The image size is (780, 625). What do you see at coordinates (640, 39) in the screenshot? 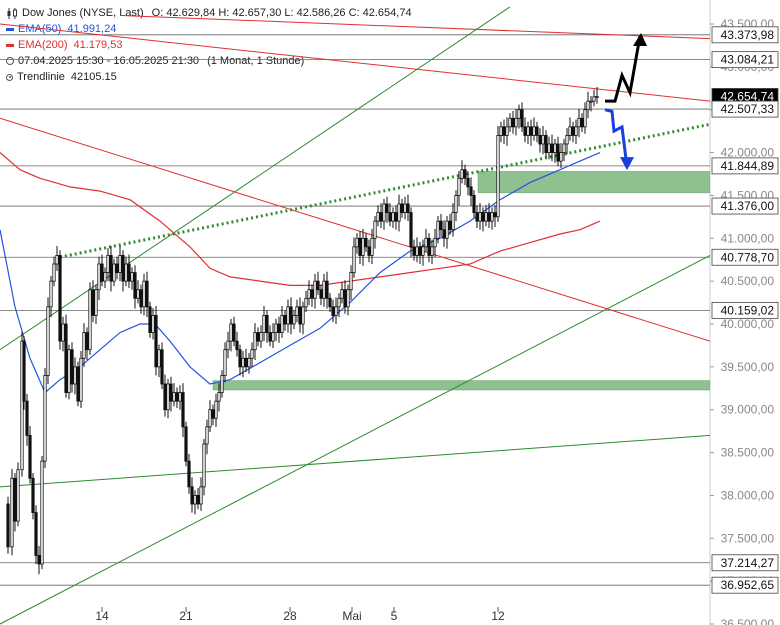
I see `projection-up-head` at bounding box center [640, 39].